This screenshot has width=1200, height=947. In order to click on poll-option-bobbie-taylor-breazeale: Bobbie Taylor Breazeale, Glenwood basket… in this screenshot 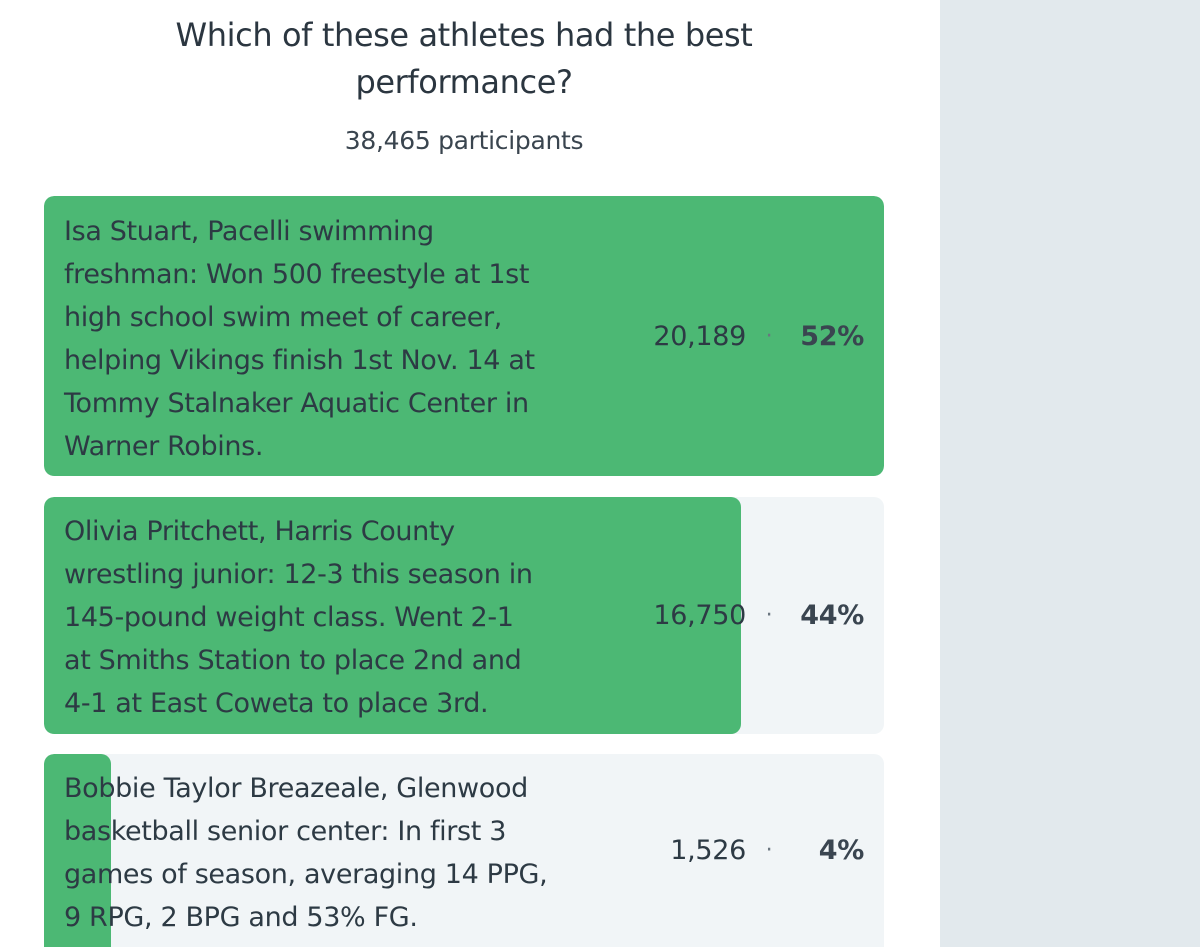, I will do `click(464, 850)`.